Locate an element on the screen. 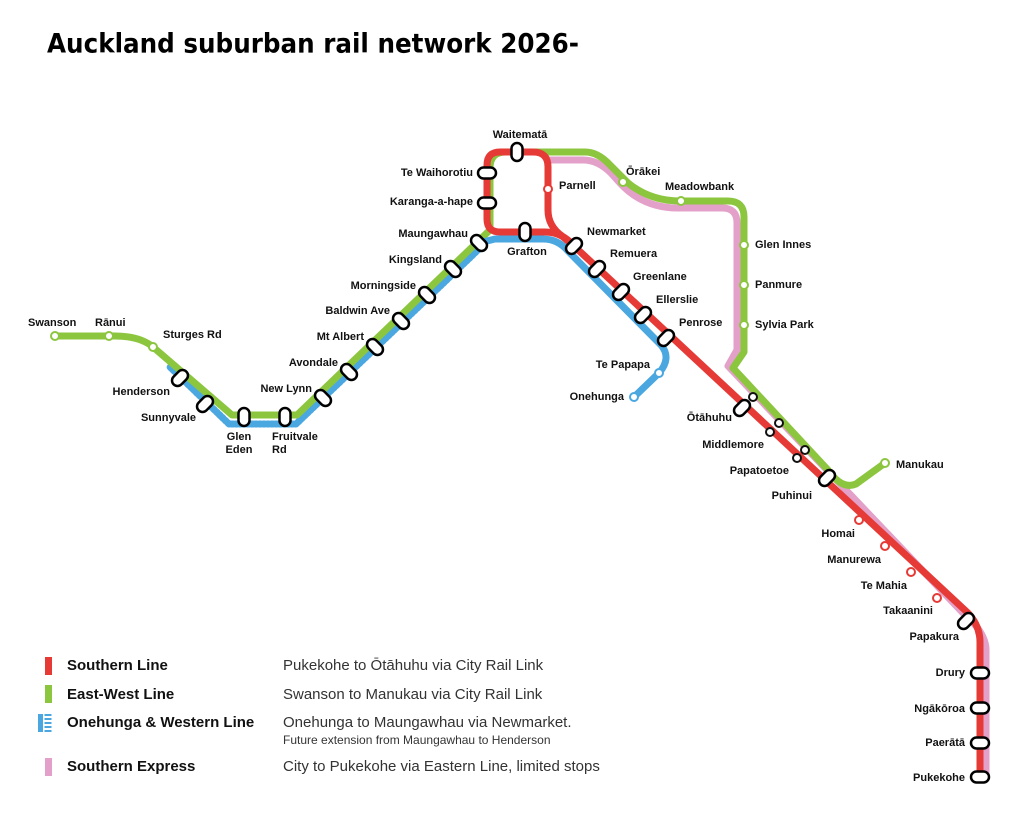 This screenshot has width=1024, height=823. station-label: Rānui is located at coordinates (110, 323).